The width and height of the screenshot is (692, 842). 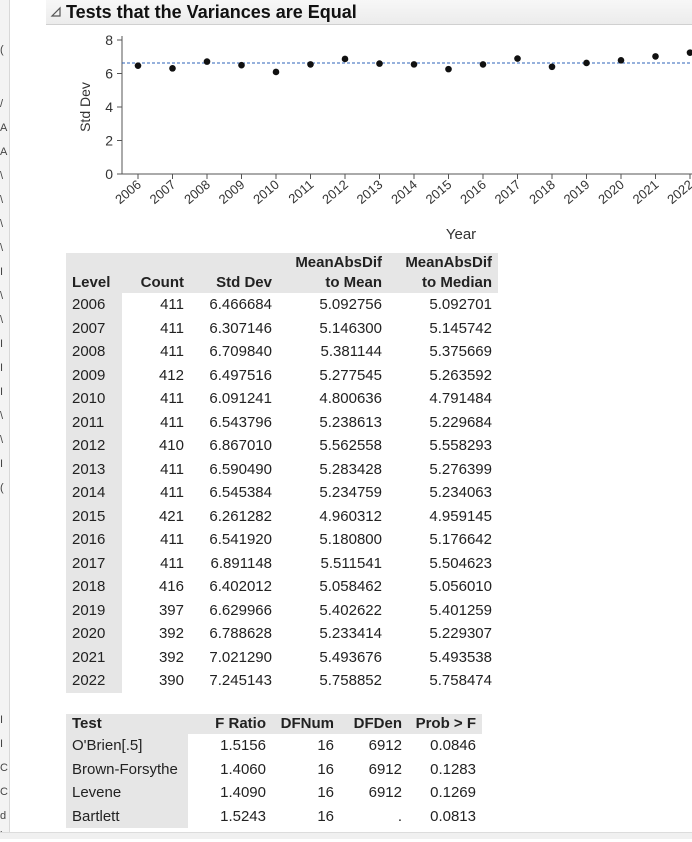 What do you see at coordinates (240, 657) in the screenshot?
I see `table-cell: 7.021290` at bounding box center [240, 657].